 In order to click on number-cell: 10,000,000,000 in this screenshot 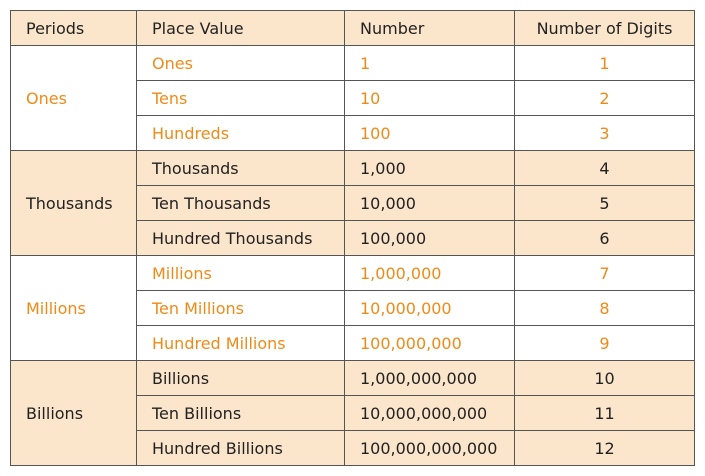, I will do `click(429, 413)`.